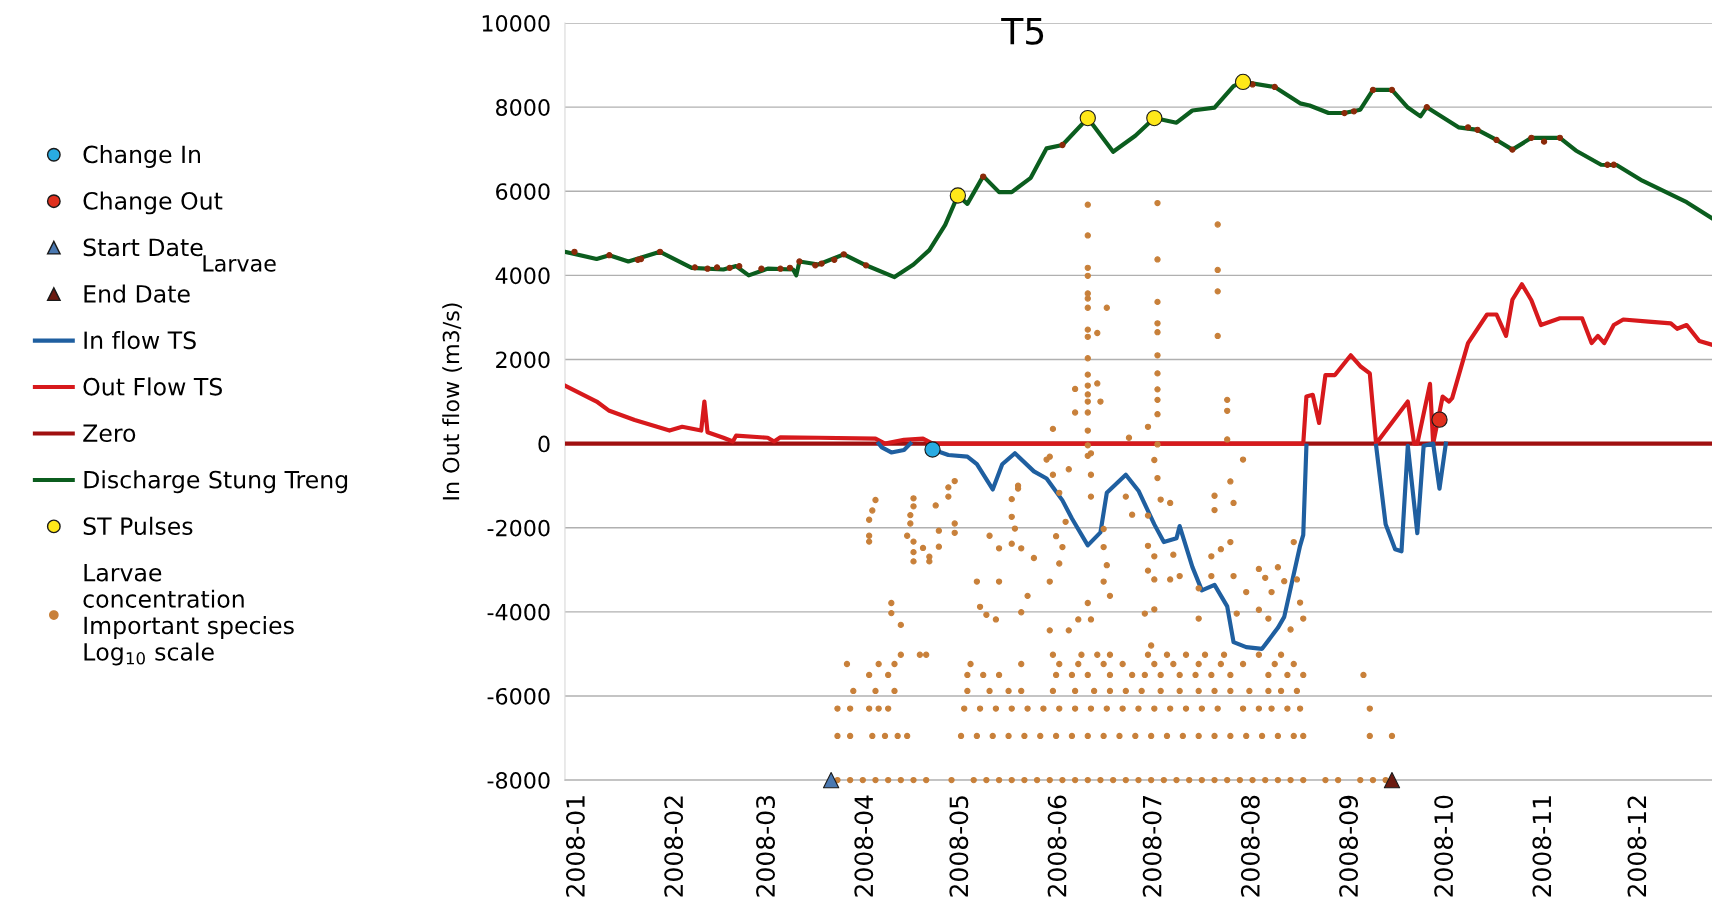 This screenshot has height=921, width=1712. I want to click on y-tick-label: 4000, so click(522, 276).